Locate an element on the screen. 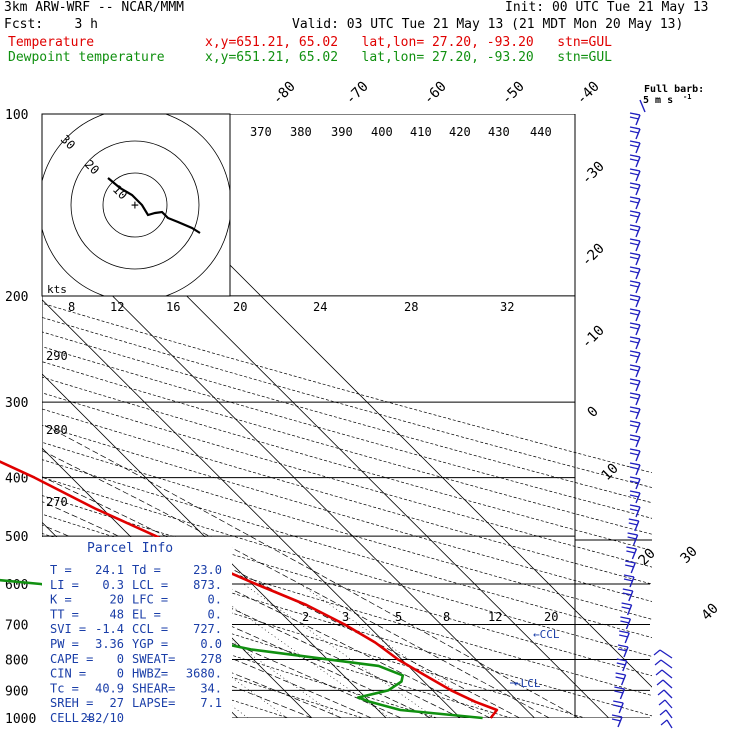  pressure-tick-label: 900 is located at coordinates (16, 691).